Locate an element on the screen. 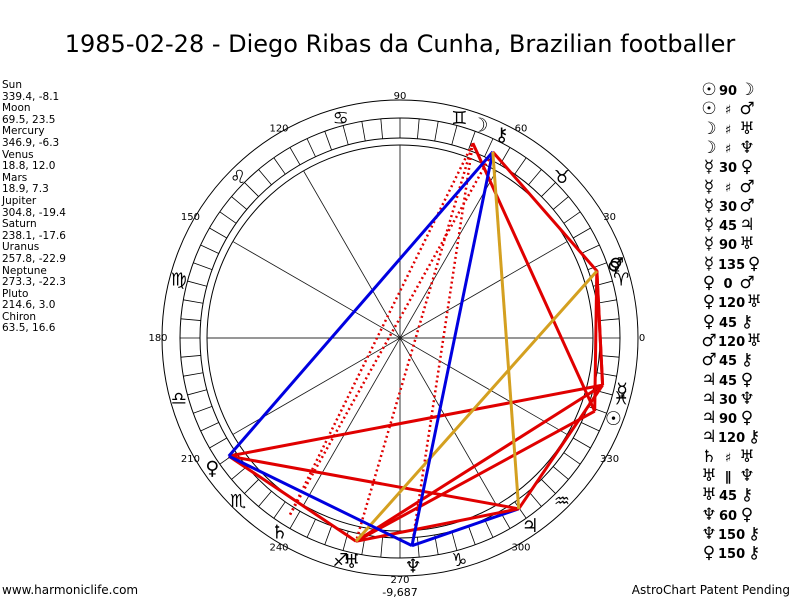  aspect-list-row: ♀ 0 ♂ is located at coordinates (728, 283).